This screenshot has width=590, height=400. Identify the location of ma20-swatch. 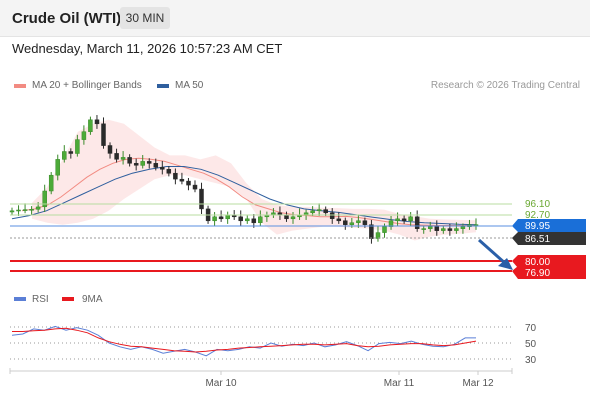
(20, 85).